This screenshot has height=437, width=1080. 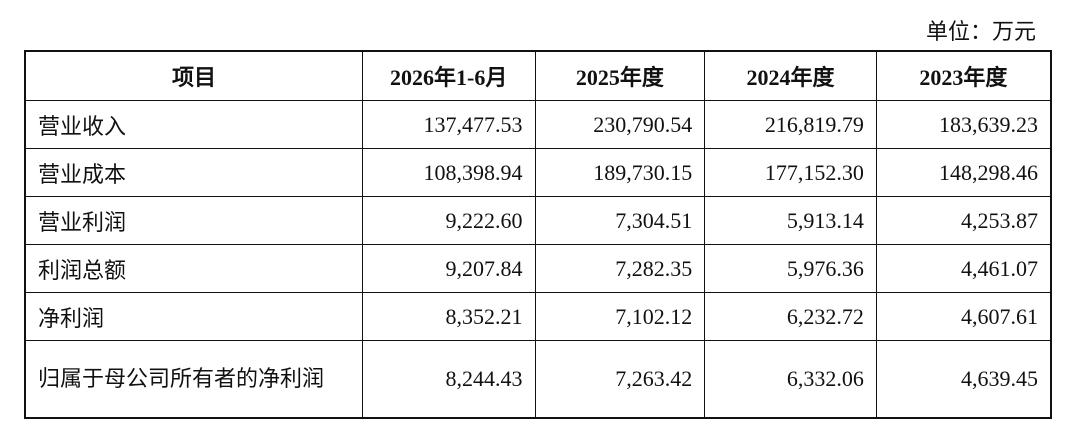 What do you see at coordinates (448, 172) in the screenshot?
I see `value-cell: 108,398.94` at bounding box center [448, 172].